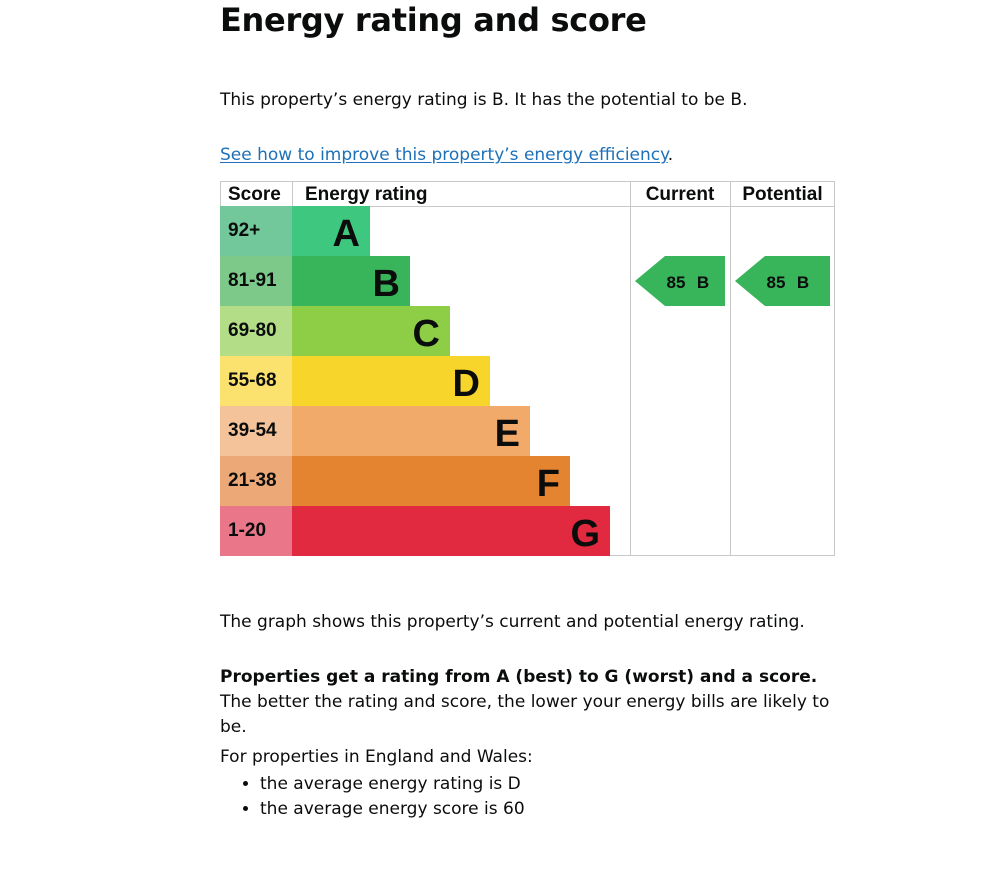  I want to click on rating-letter-b: B, so click(386, 284).